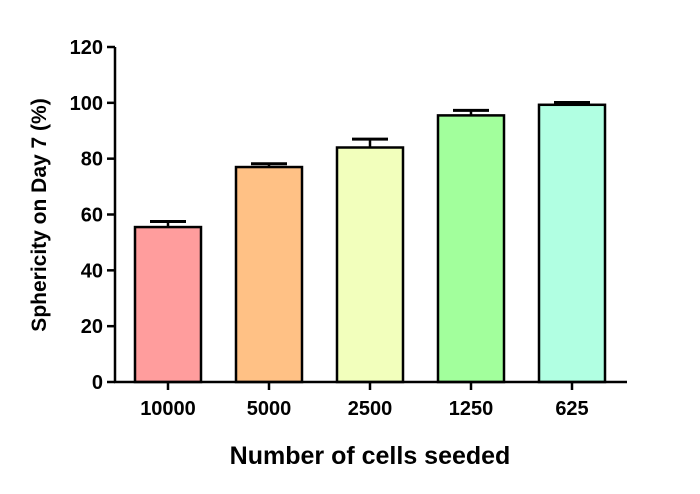  I want to click on y-ticks-layer: 0 20 40 60 80 100 120, so click(92, 215).